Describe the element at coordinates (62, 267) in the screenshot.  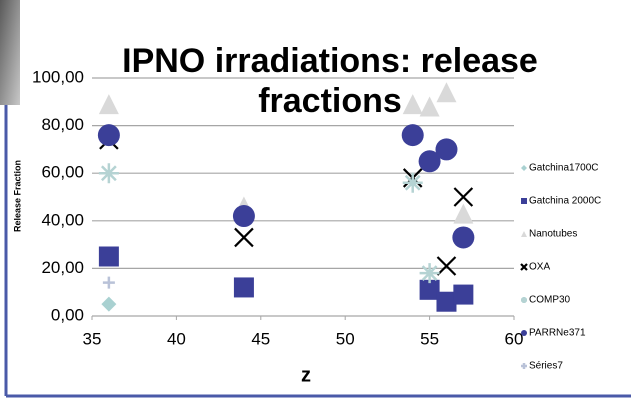
I see `y-tick-label: 20,00` at that location.